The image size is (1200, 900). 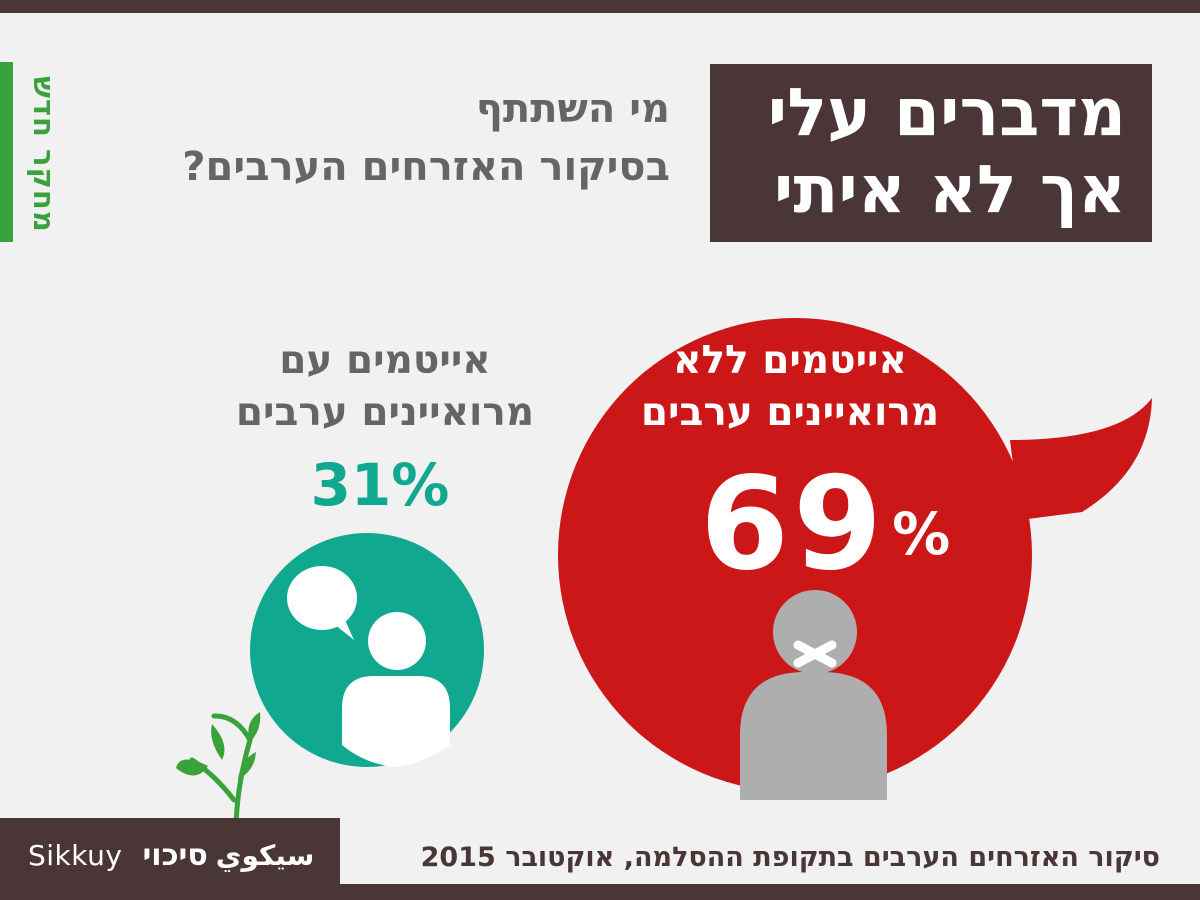 I want to click on logo-english: Sikkuy, so click(x=75, y=855).